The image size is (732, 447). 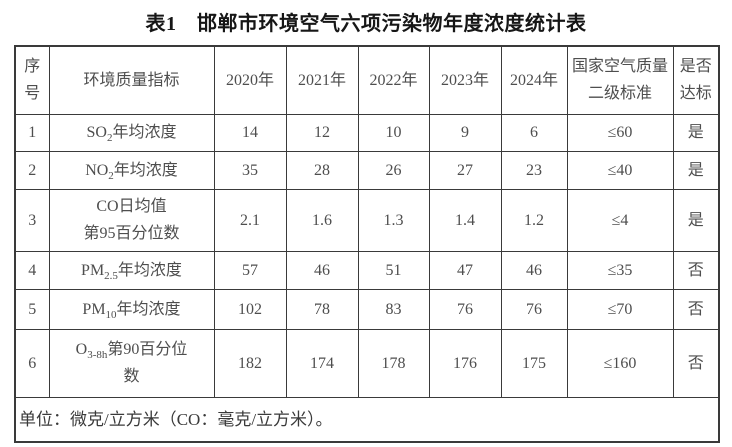 I want to click on value-cell: 6, so click(x=534, y=132).